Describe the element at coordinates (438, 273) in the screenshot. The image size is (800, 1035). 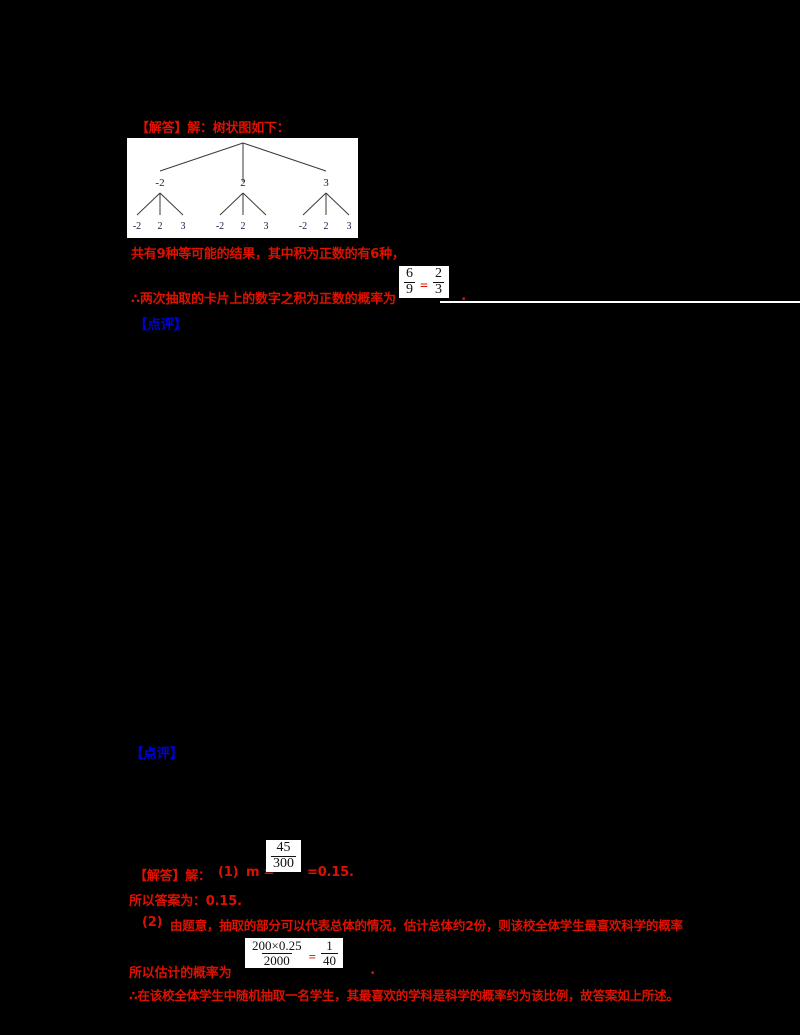
I see `fraction-numerator: 2` at that location.